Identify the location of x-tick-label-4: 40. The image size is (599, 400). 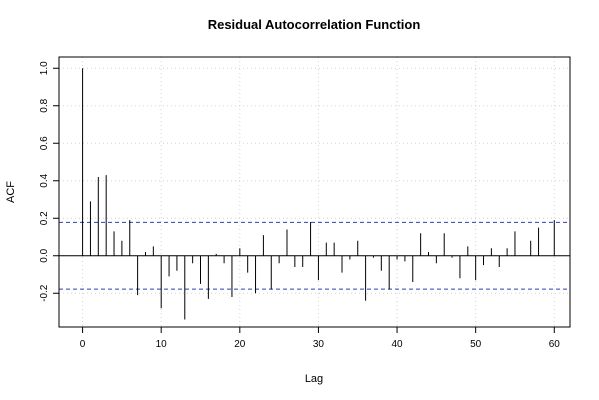
(397, 344).